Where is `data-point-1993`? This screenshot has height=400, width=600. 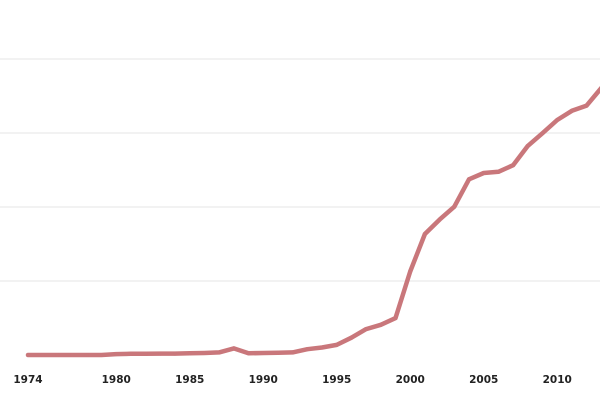
data-point-1993 is located at coordinates (307, 349).